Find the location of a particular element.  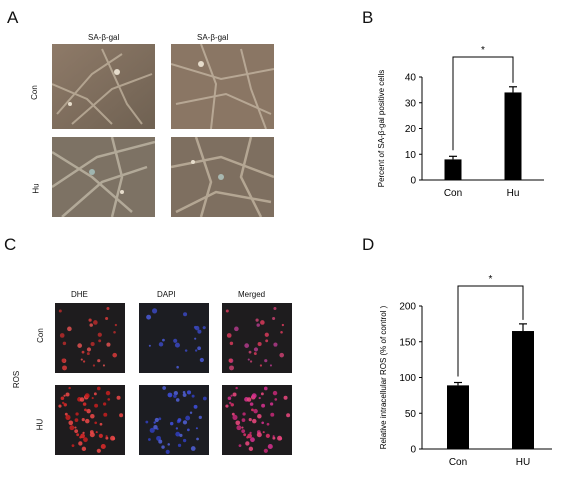

fluor-dapi-con is located at coordinates (174, 338).